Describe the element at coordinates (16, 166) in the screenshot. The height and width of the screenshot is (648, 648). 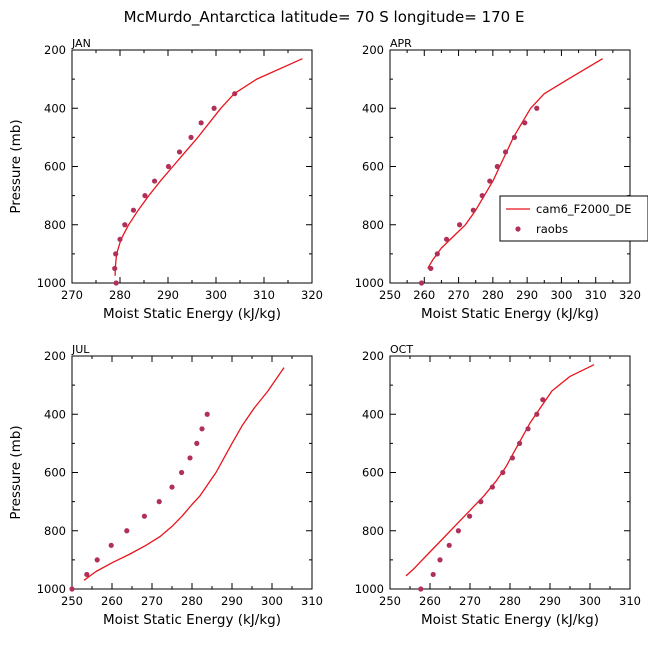
I see `y-axis-label: Pressure (mb)` at that location.